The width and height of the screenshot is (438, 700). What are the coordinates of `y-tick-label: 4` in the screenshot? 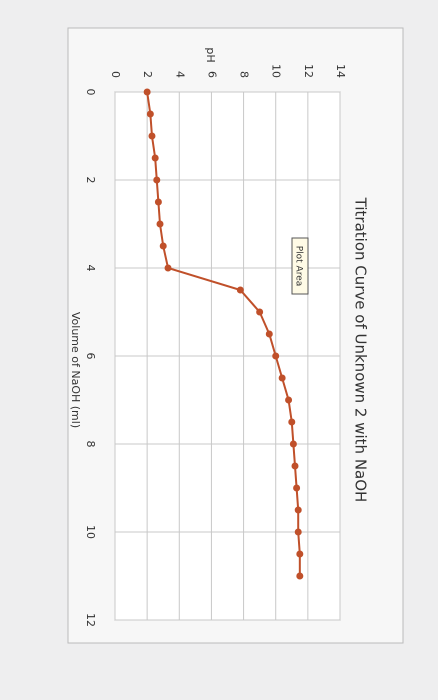 It's located at (179, 74).